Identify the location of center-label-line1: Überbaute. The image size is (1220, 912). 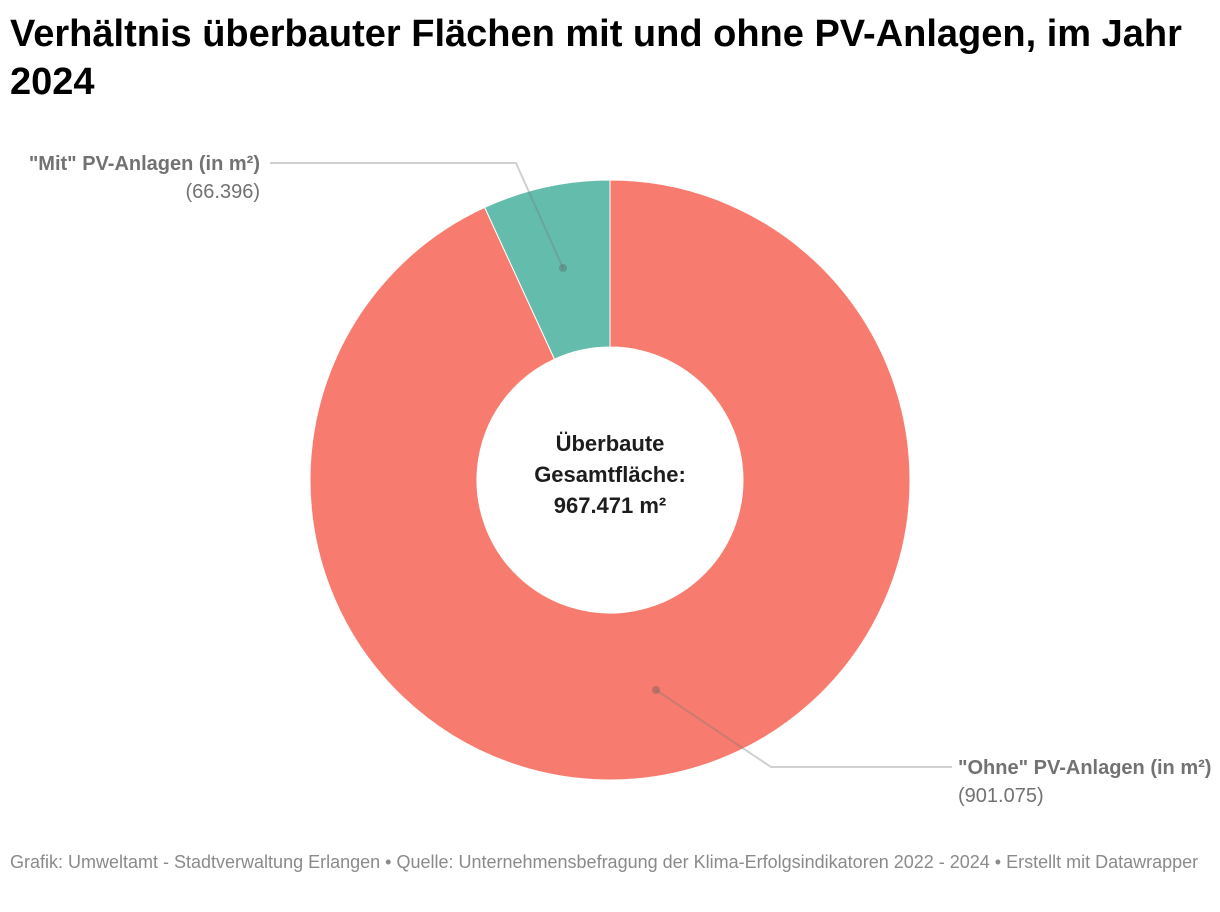
(610, 443).